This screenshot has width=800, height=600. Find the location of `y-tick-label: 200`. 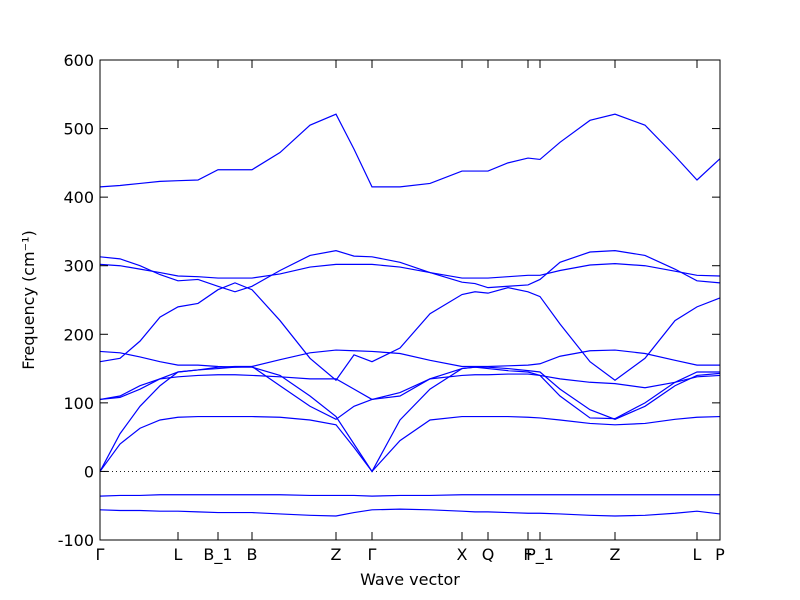

y-tick-label: 200 is located at coordinates (78, 334).